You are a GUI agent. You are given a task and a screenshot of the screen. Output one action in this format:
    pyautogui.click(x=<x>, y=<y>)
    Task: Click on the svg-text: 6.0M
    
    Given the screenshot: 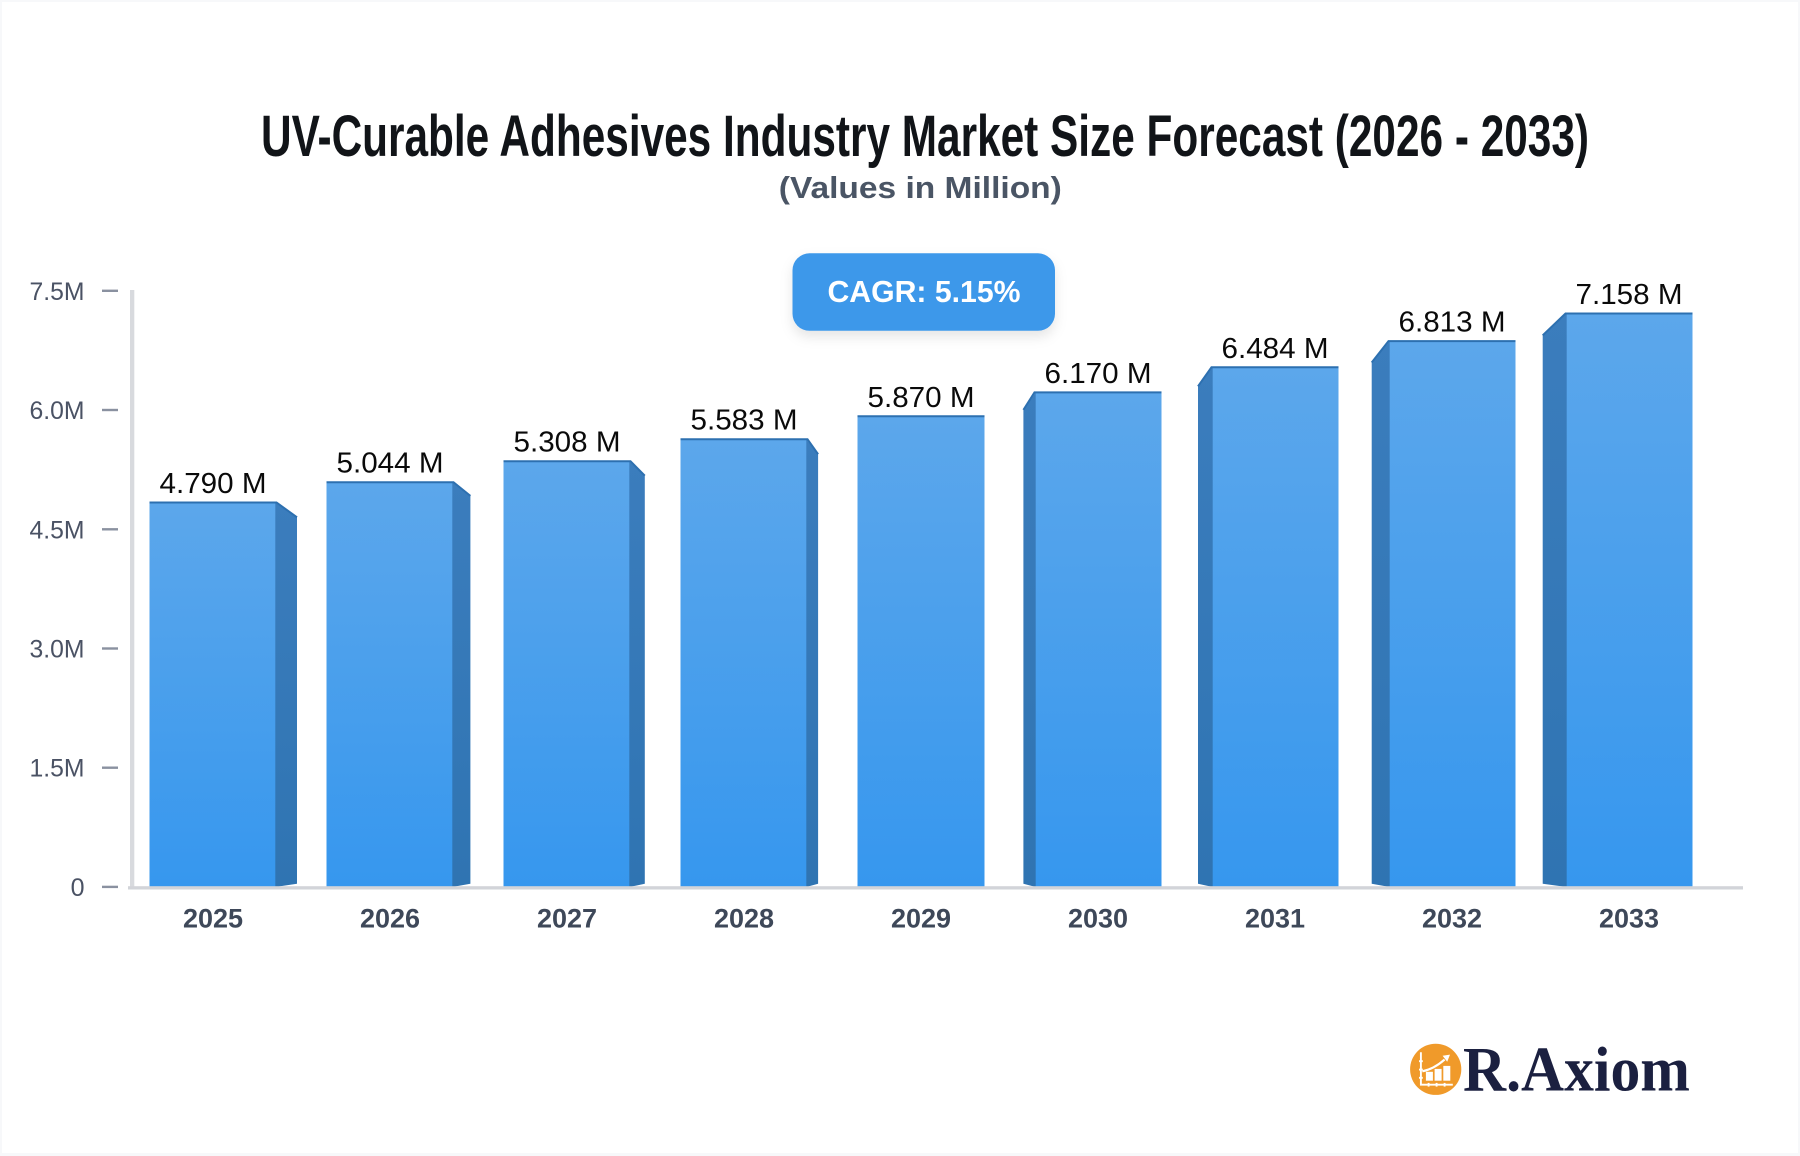 What is the action you would take?
    pyautogui.click(x=57, y=411)
    